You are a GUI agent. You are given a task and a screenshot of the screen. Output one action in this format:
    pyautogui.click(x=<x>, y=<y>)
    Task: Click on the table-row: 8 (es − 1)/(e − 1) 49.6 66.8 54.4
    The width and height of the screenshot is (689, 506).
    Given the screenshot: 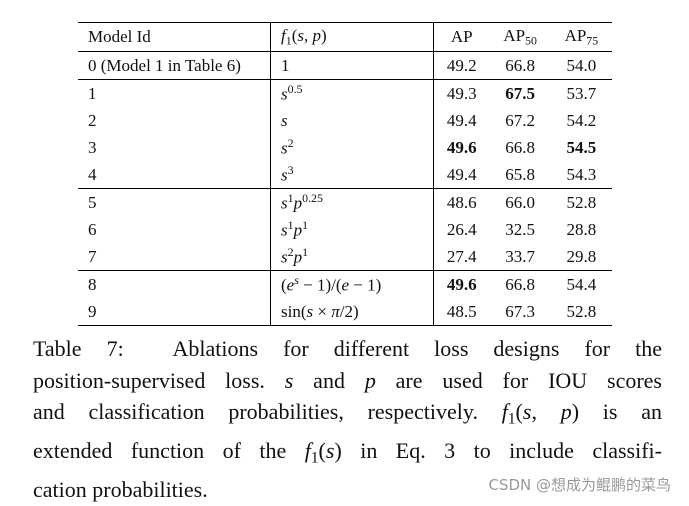 What is the action you would take?
    pyautogui.click(x=345, y=284)
    